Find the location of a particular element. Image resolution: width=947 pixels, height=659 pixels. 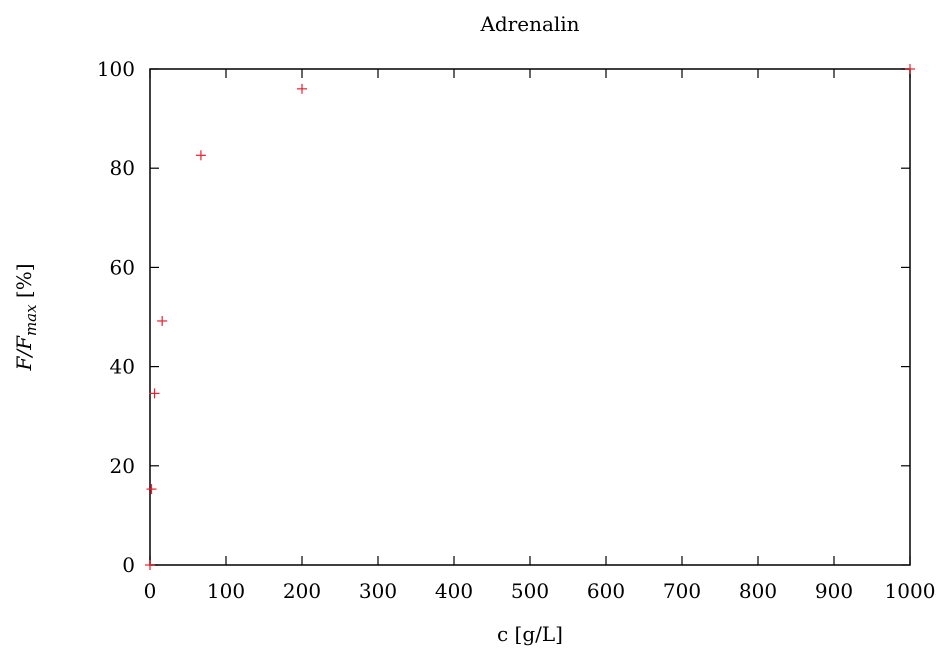

y-axis-title: F/Fmax [%] is located at coordinates (26, 317).